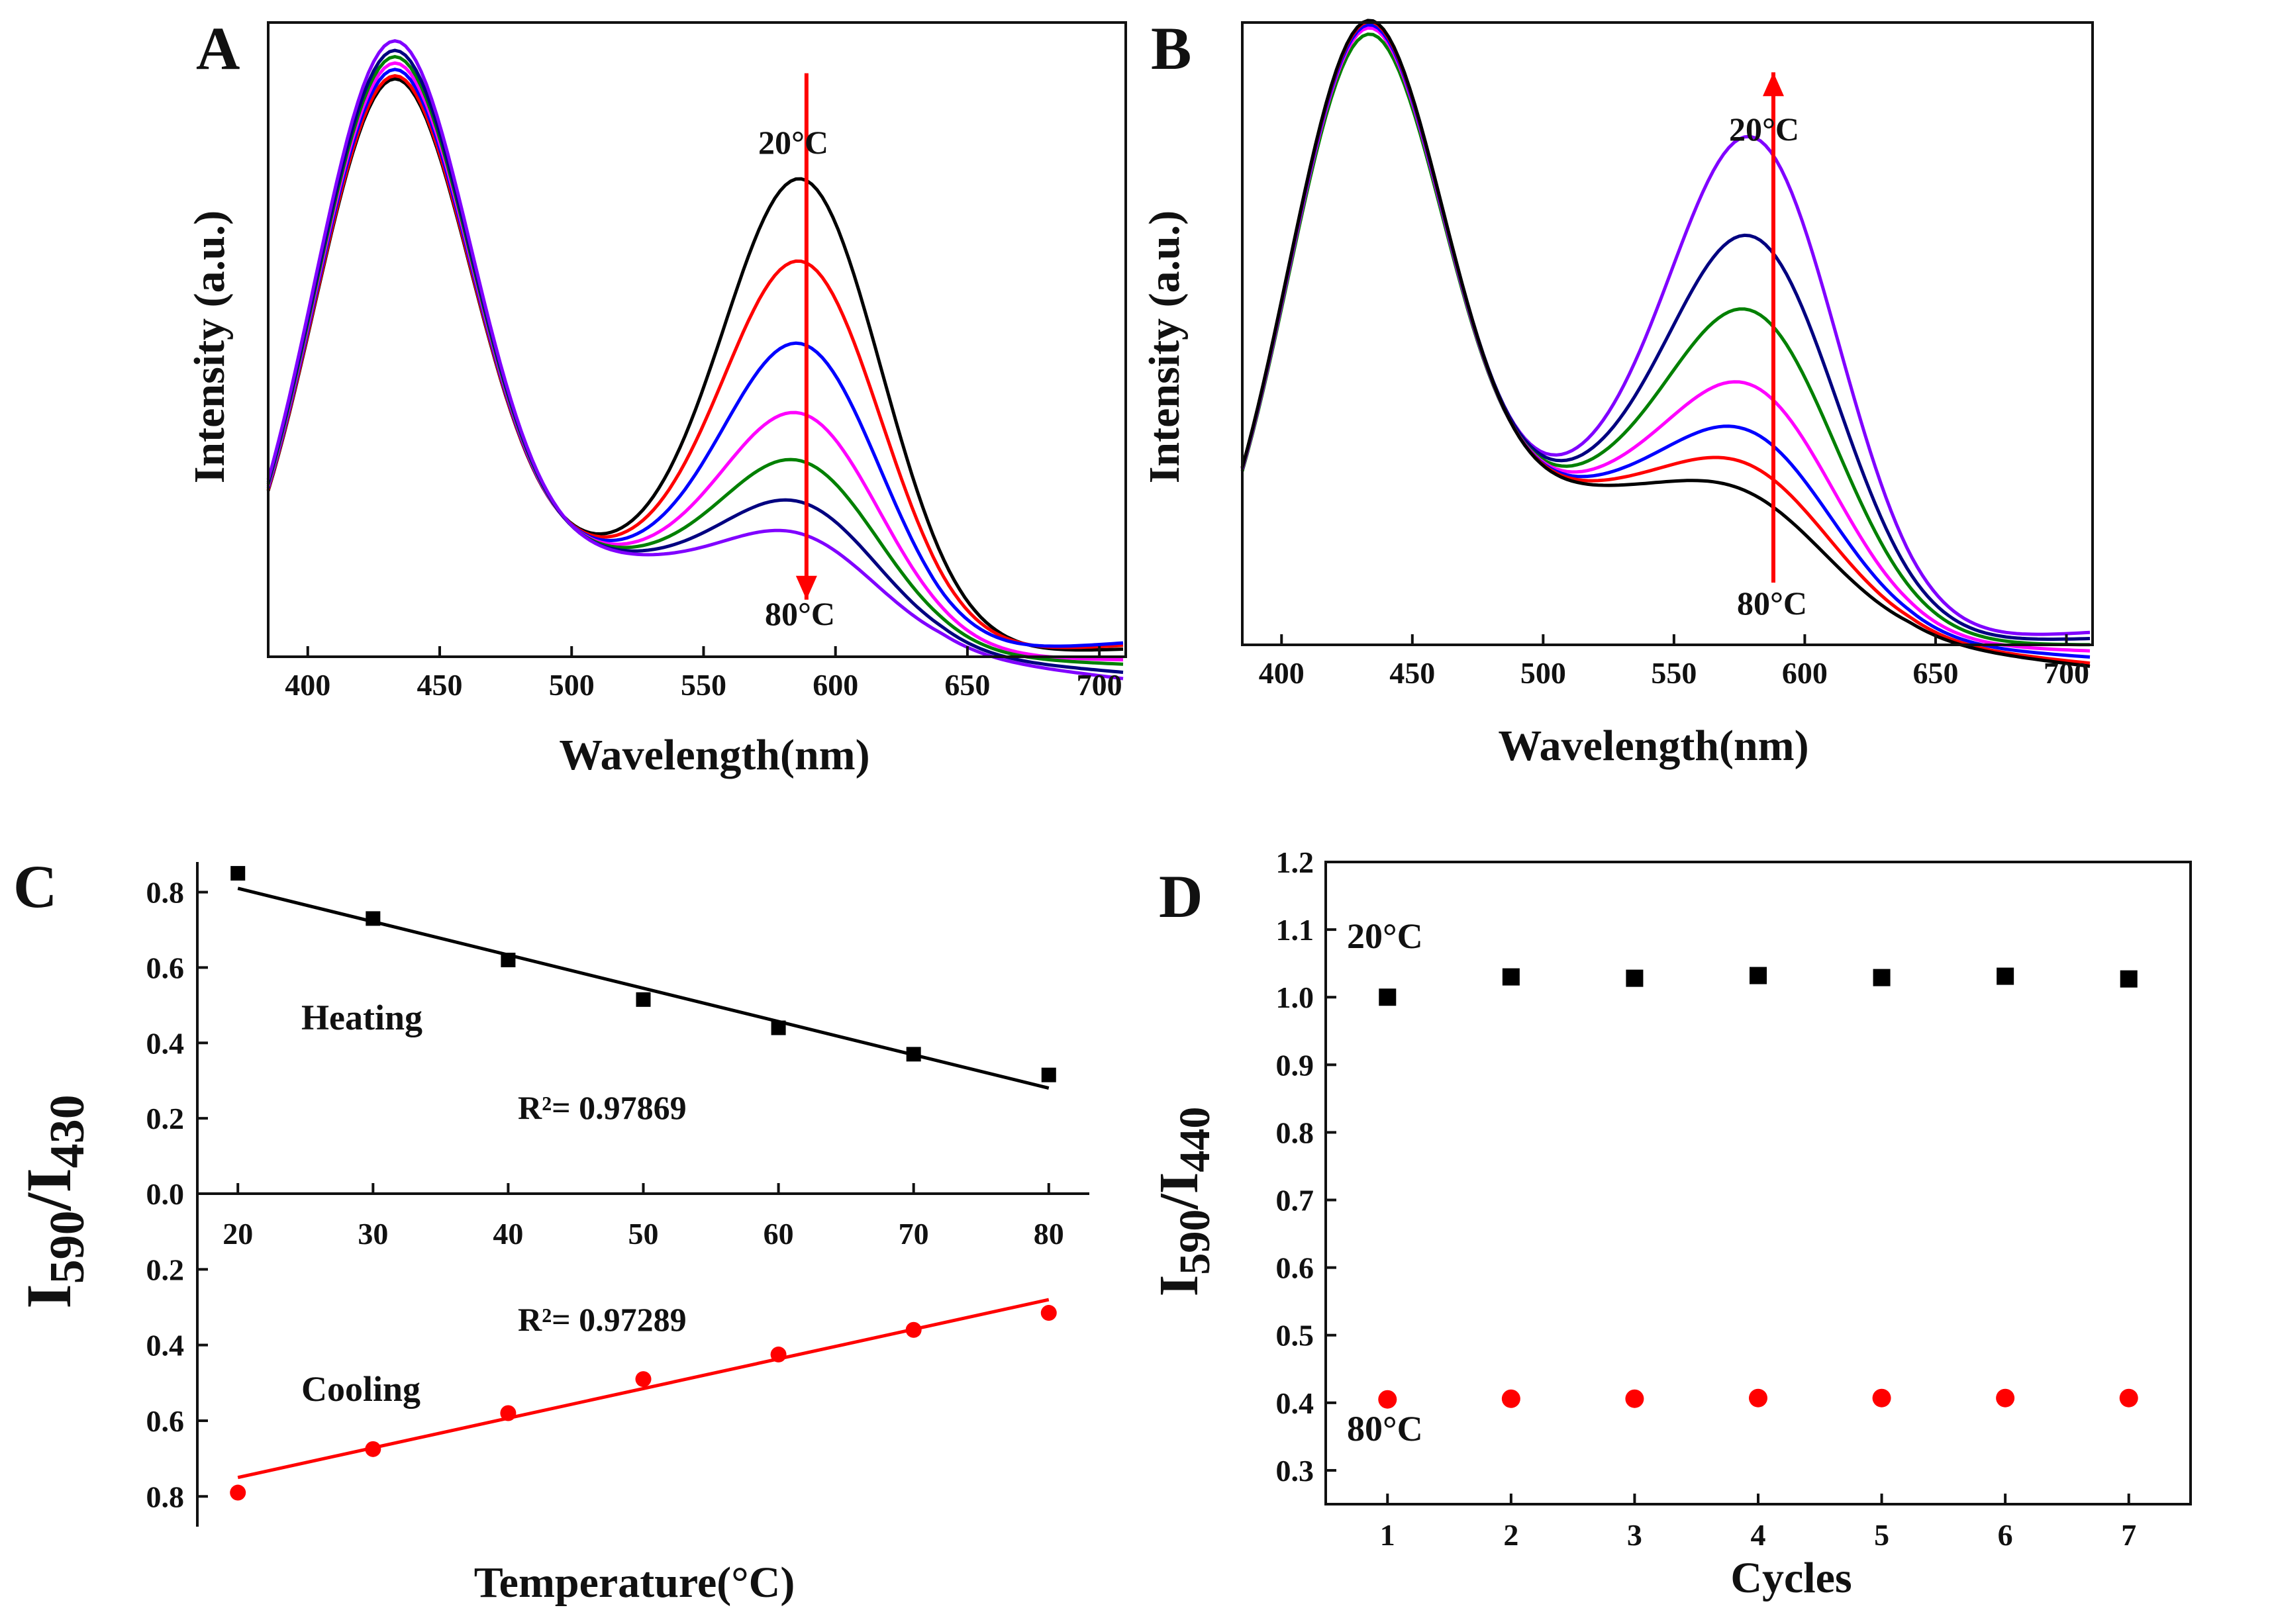 This screenshot has width=2274, height=1624. I want to click on x-tick-label: 1, so click(1387, 1535).